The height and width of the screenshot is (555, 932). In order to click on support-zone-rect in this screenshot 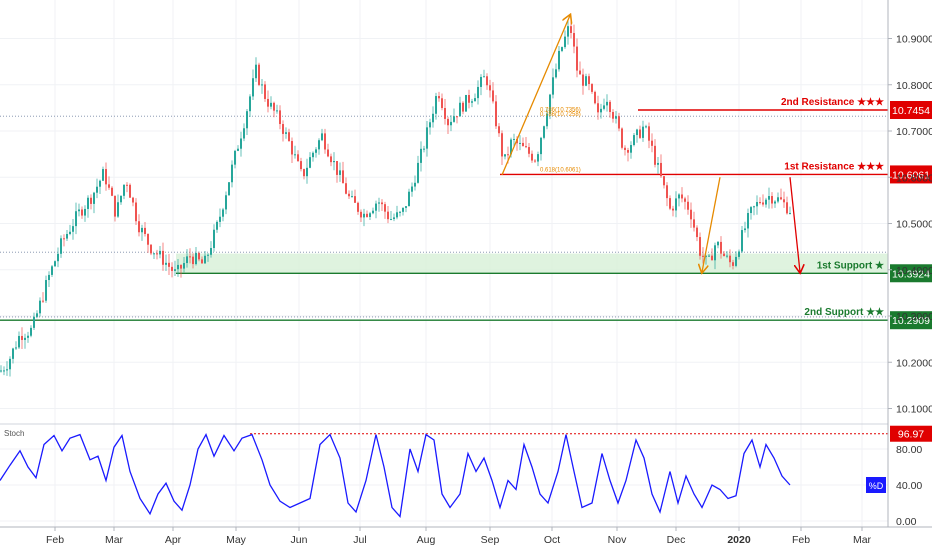, I will do `click(532, 263)`.